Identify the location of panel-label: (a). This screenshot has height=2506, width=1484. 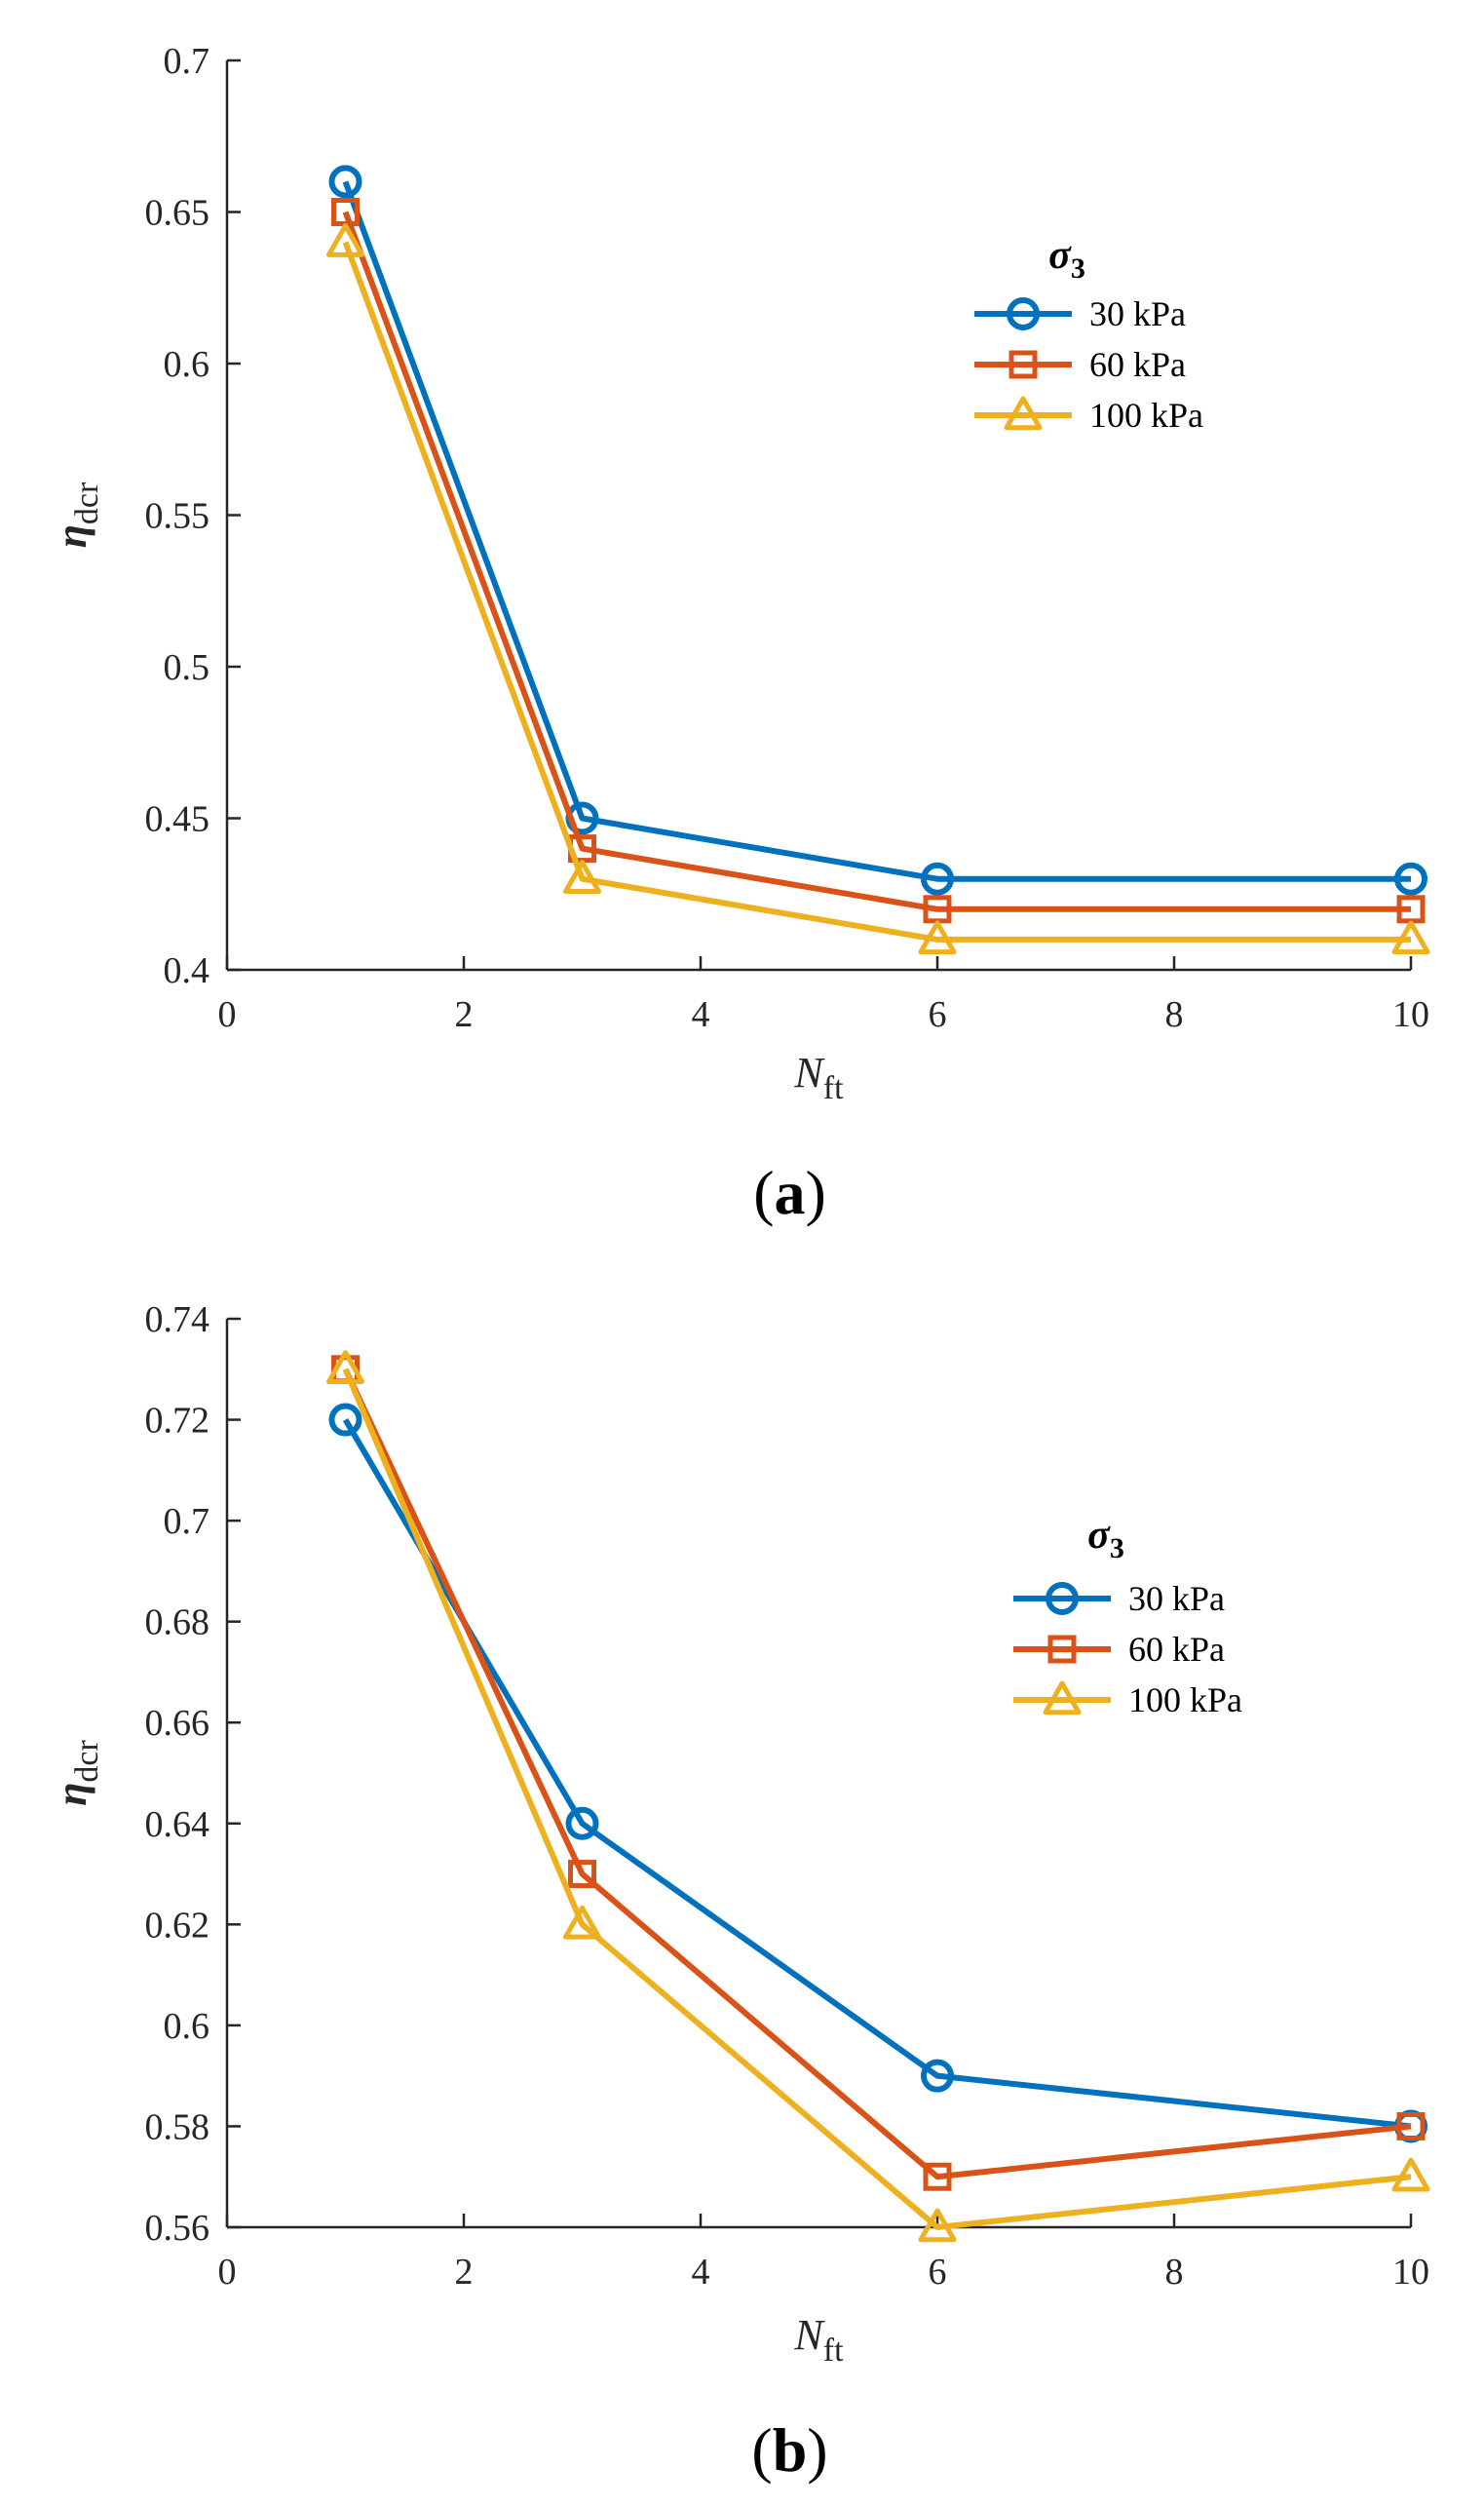
(789, 1192).